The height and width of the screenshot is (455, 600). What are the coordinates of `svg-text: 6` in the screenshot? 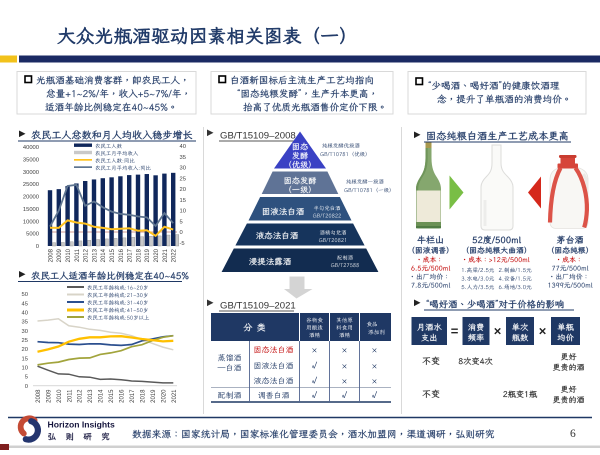 It's located at (573, 434).